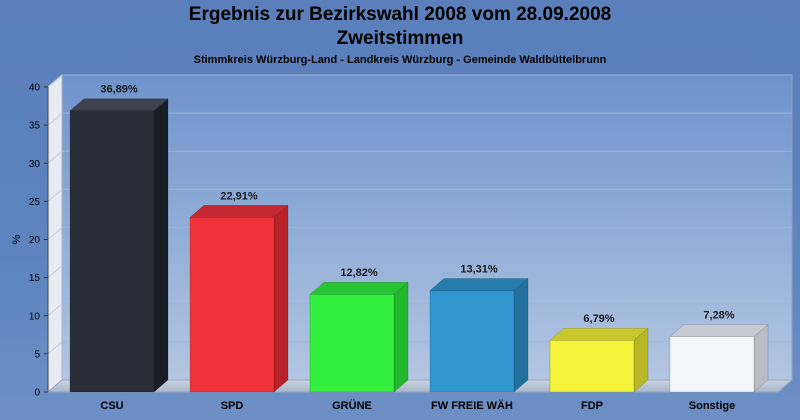 This screenshot has height=420, width=800. I want to click on y-tick-label: 15, so click(35, 278).